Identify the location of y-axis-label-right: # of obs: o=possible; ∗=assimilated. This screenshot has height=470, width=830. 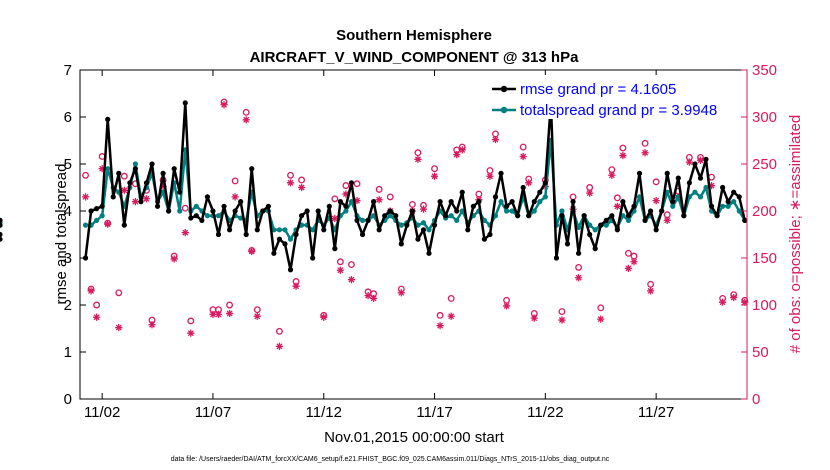
(795, 234).